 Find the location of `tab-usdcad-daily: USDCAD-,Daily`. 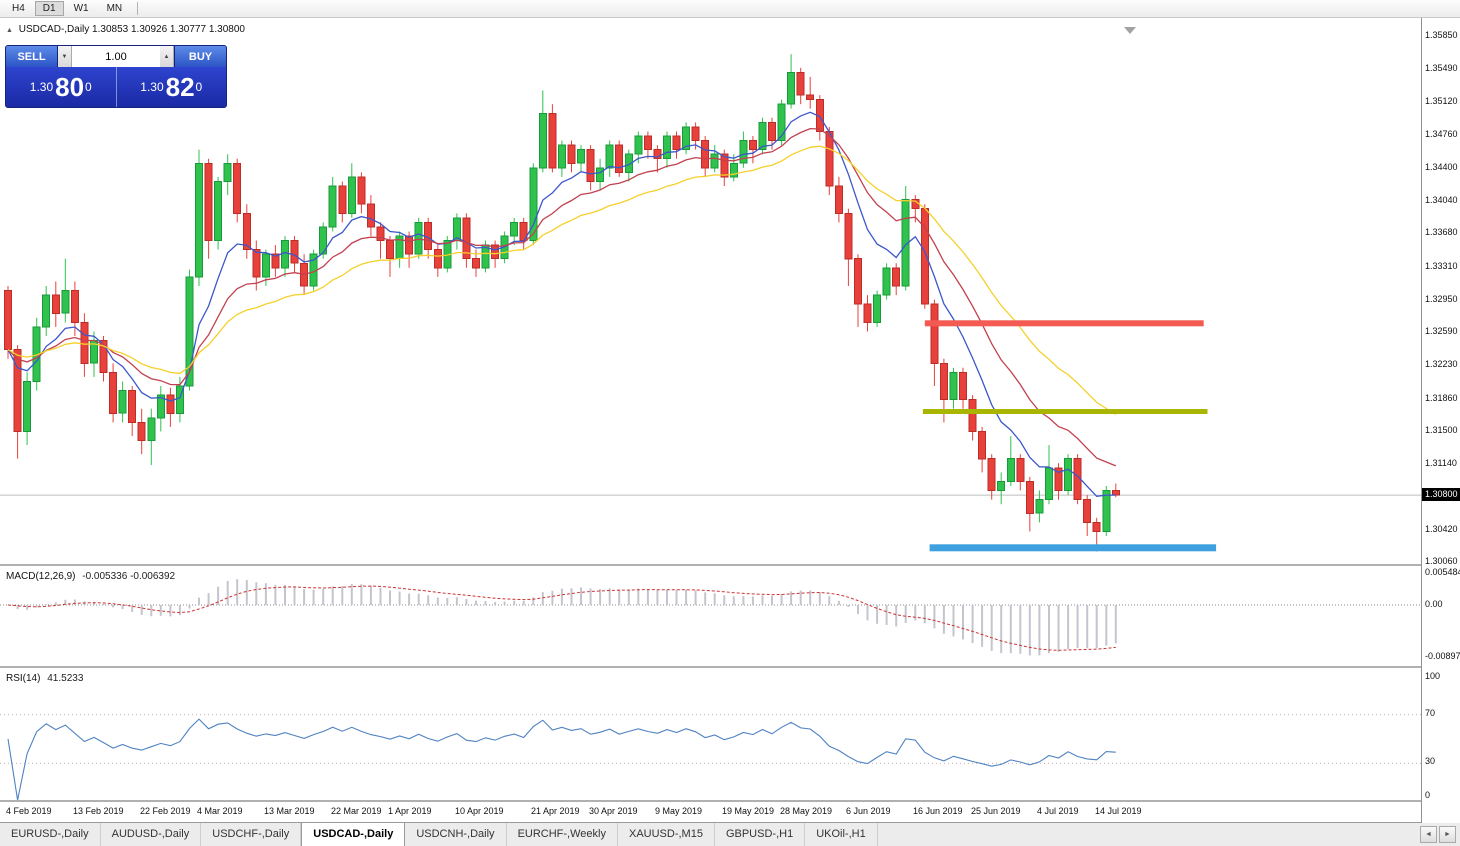

tab-usdcad-daily: USDCAD-,Daily is located at coordinates (353, 834).